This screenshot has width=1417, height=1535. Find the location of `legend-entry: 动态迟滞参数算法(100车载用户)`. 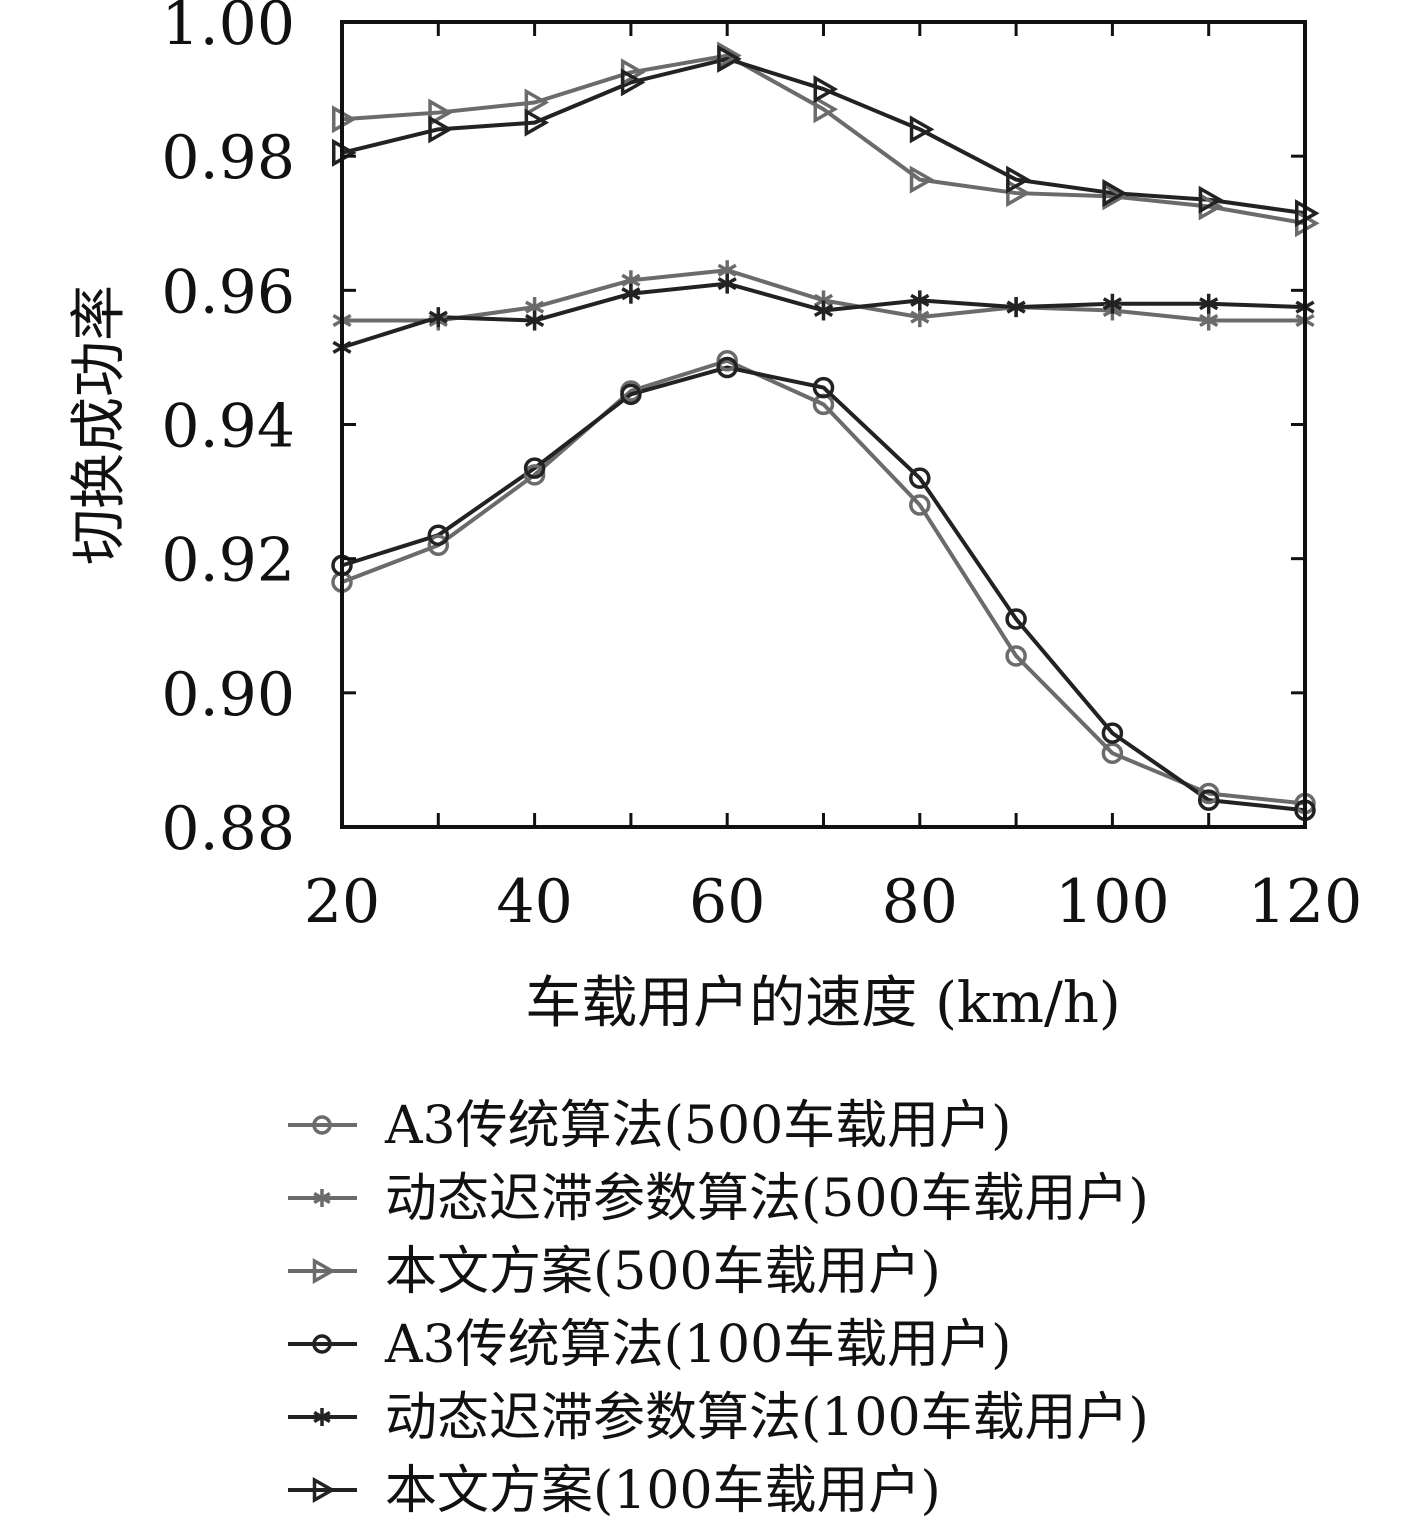

legend-entry: 动态迟滞参数算法(100车载用户) is located at coordinates (718, 1418).